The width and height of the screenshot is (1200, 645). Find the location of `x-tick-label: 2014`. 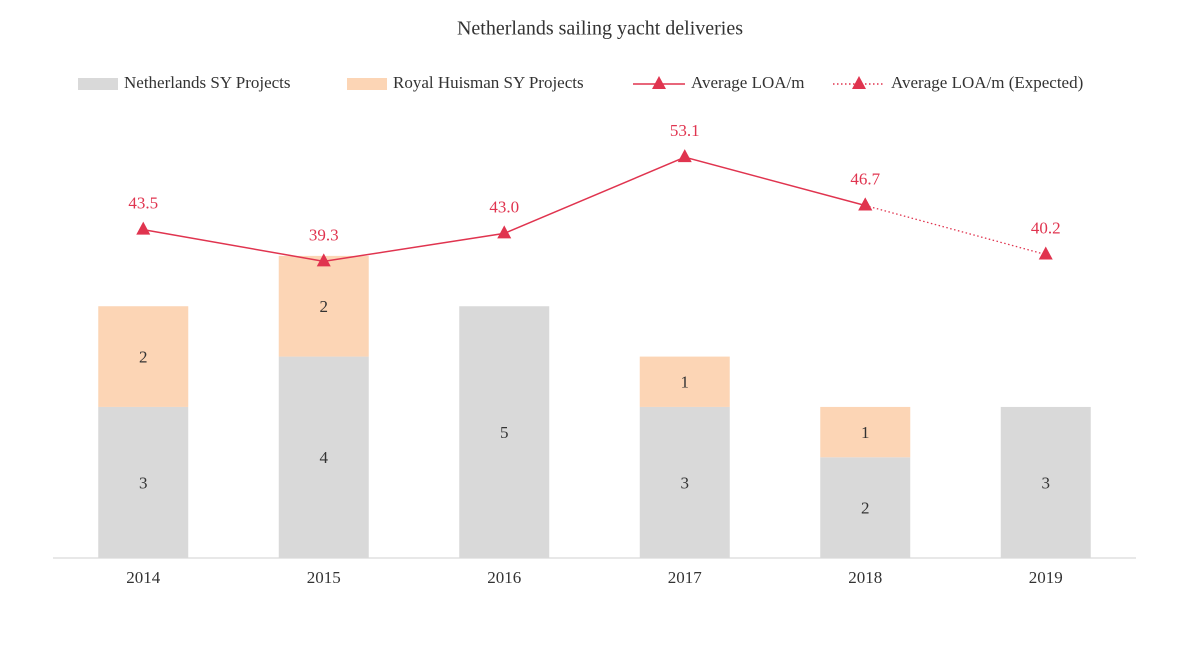

x-tick-label: 2014 is located at coordinates (143, 577).